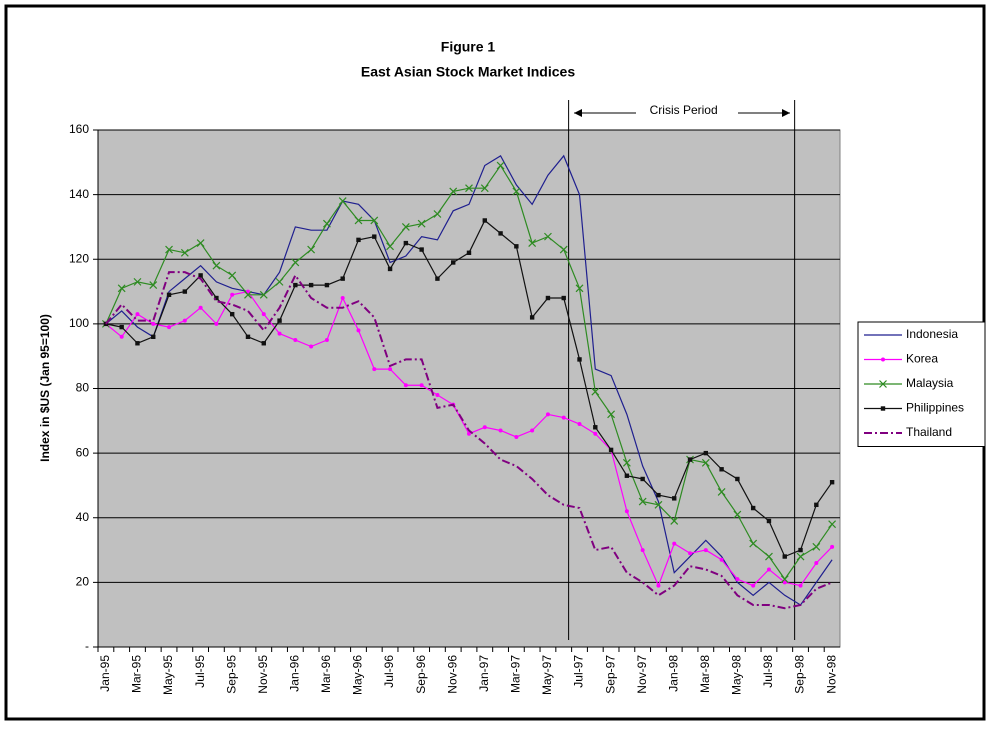 The width and height of the screenshot is (990, 730). Describe the element at coordinates (83, 517) in the screenshot. I see `y-tick-label: 40` at that location.